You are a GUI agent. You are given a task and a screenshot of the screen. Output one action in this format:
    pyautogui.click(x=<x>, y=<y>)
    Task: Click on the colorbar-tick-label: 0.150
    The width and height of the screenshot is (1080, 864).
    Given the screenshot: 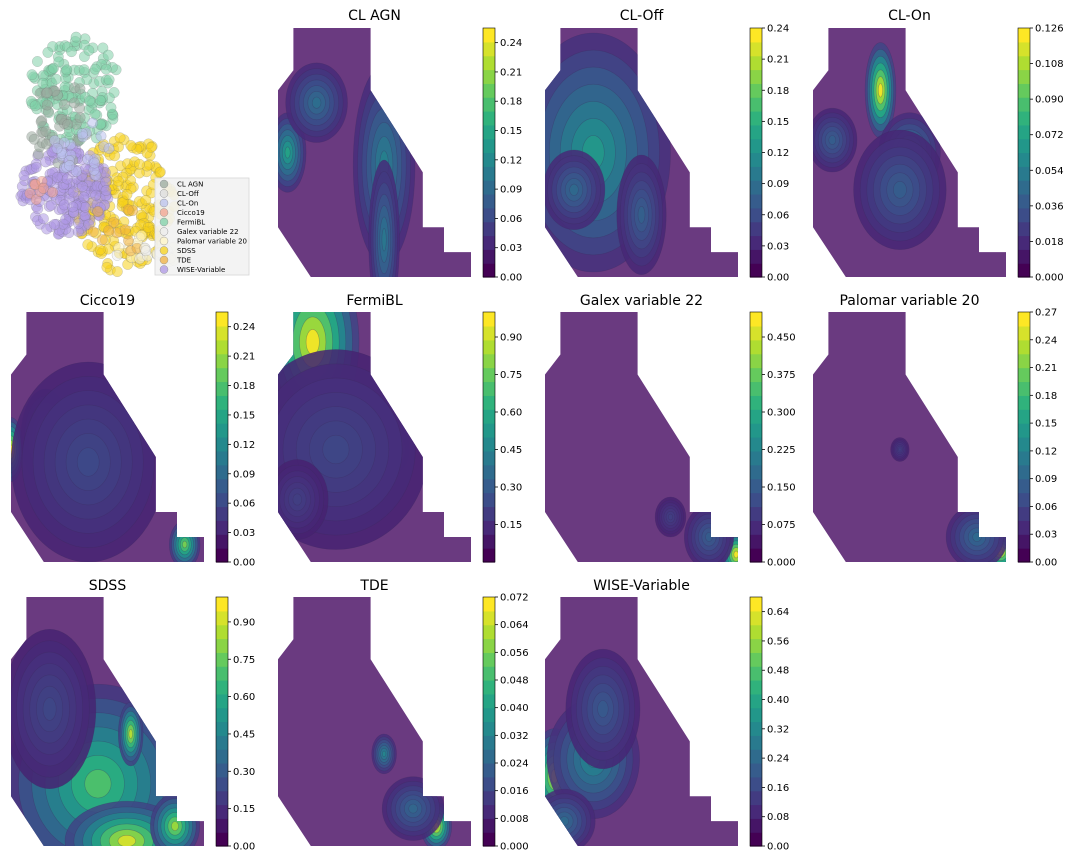 What is the action you would take?
    pyautogui.click(x=781, y=488)
    